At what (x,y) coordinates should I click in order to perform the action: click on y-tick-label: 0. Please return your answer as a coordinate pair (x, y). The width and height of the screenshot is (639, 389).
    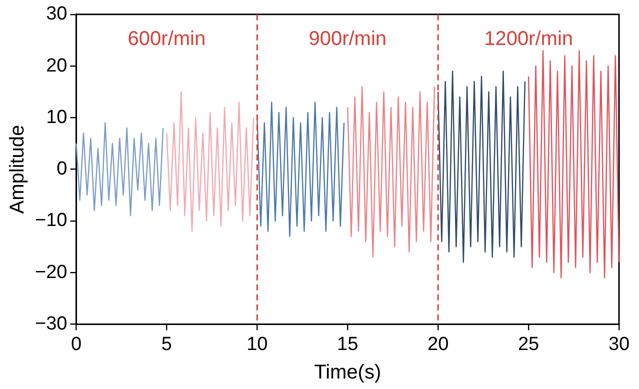
    Looking at the image, I should click on (62, 169).